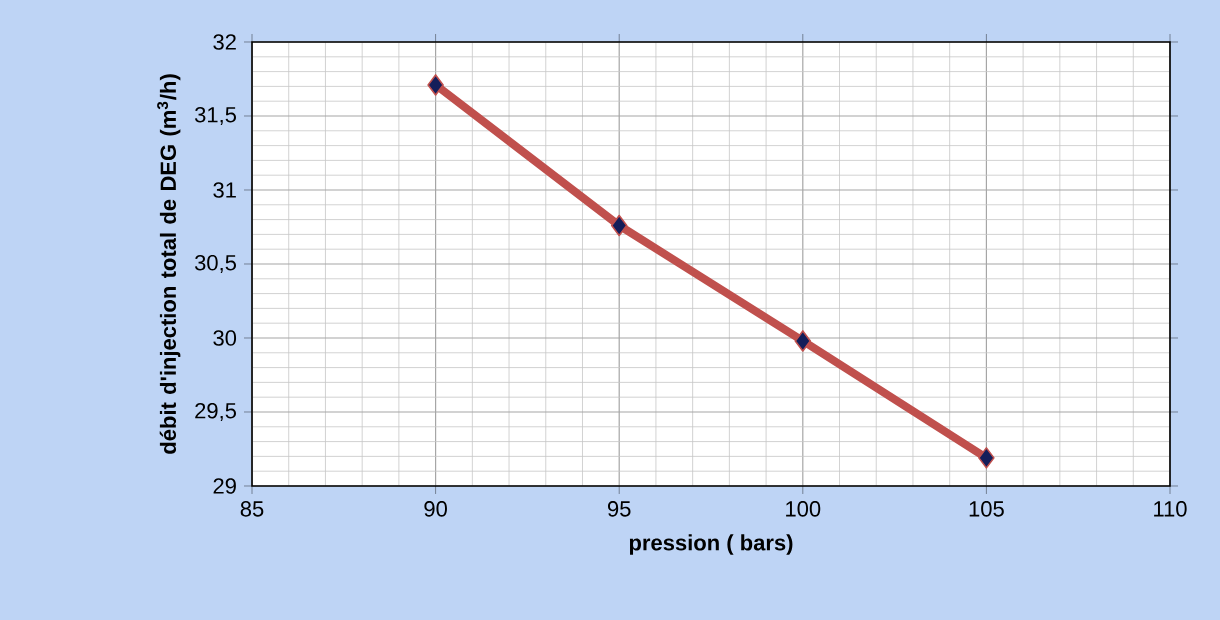 Image resolution: width=1220 pixels, height=620 pixels. What do you see at coordinates (252, 509) in the screenshot?
I see `x-tick-label: 85` at bounding box center [252, 509].